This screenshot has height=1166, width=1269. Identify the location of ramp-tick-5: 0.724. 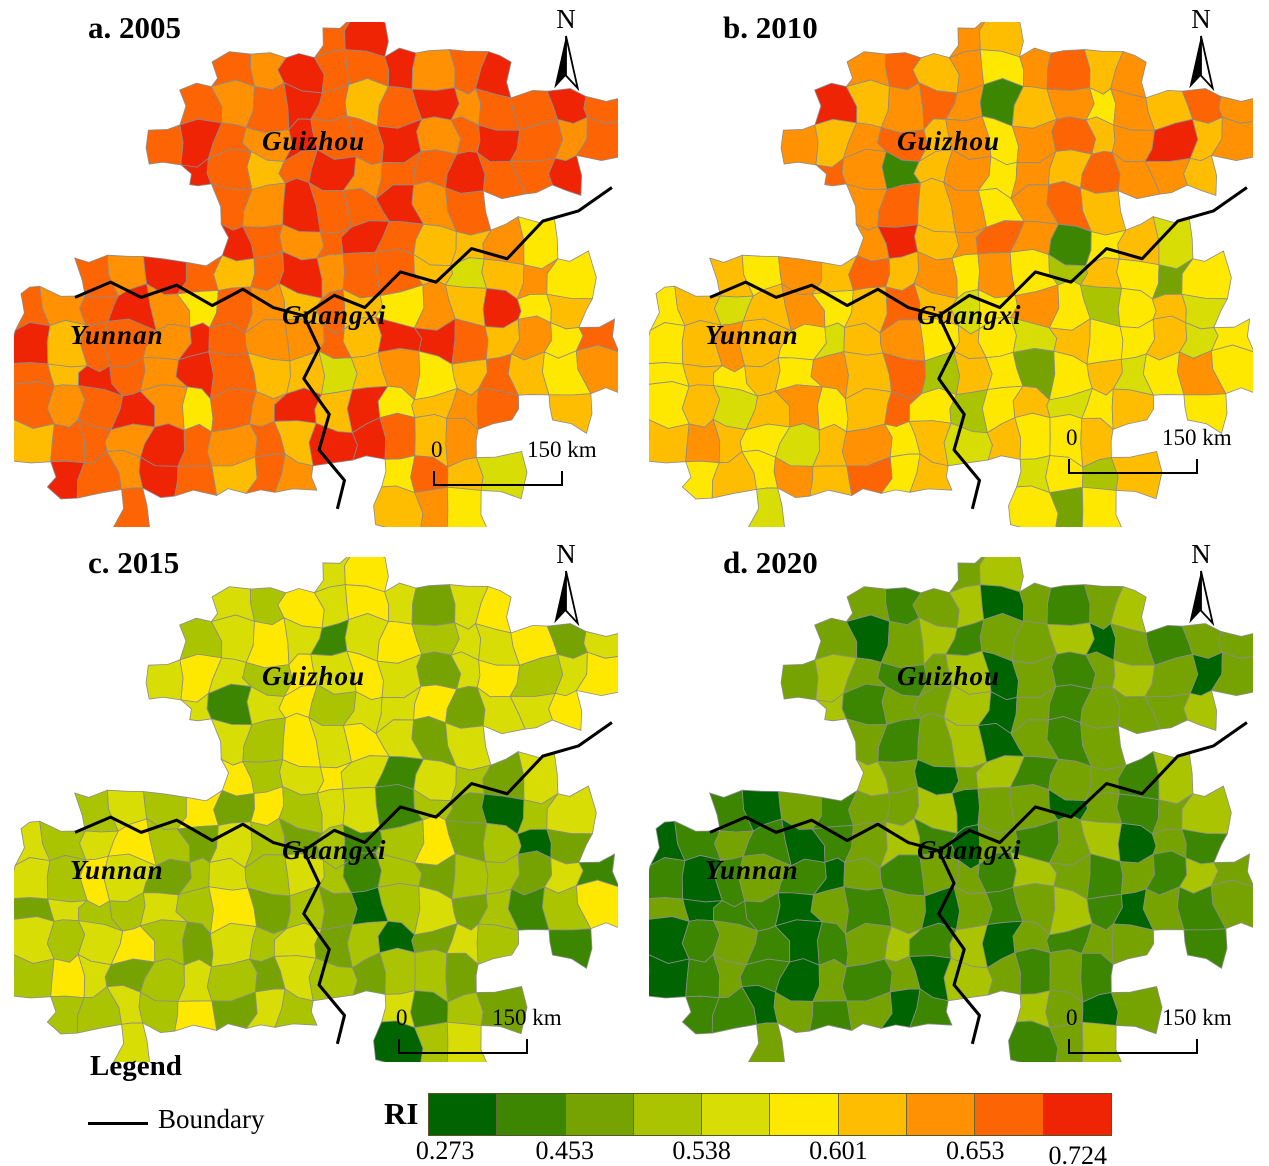
(1078, 1153).